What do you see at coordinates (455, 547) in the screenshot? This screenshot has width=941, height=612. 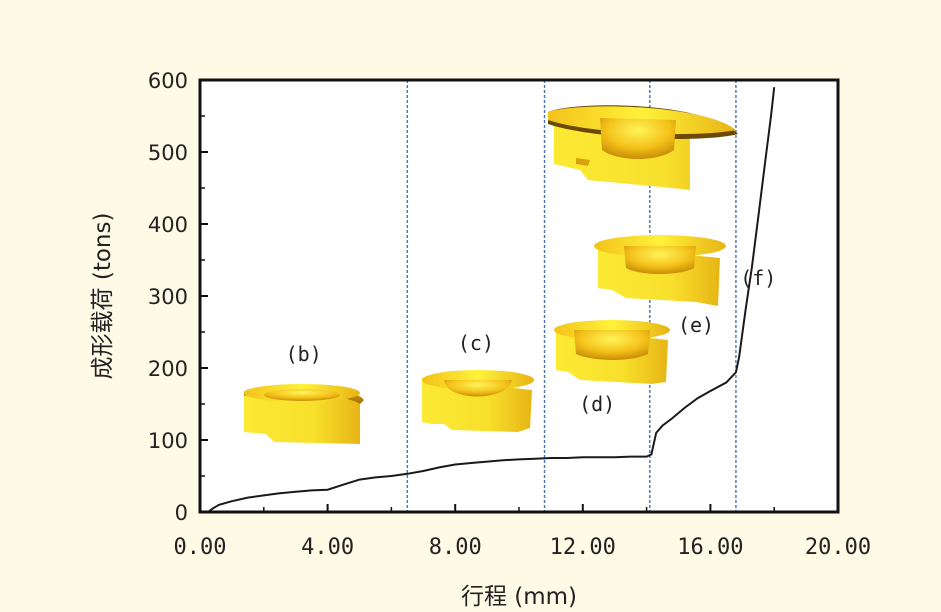 I see `x-tick-label: 8.00` at bounding box center [455, 547].